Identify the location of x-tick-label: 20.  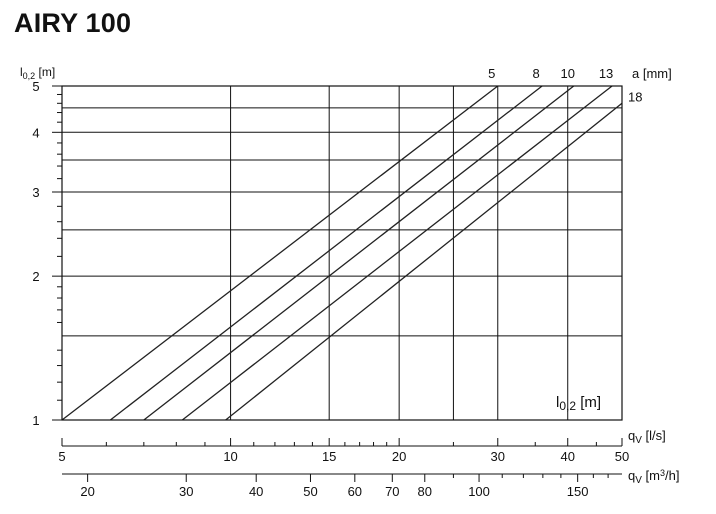
(399, 456).